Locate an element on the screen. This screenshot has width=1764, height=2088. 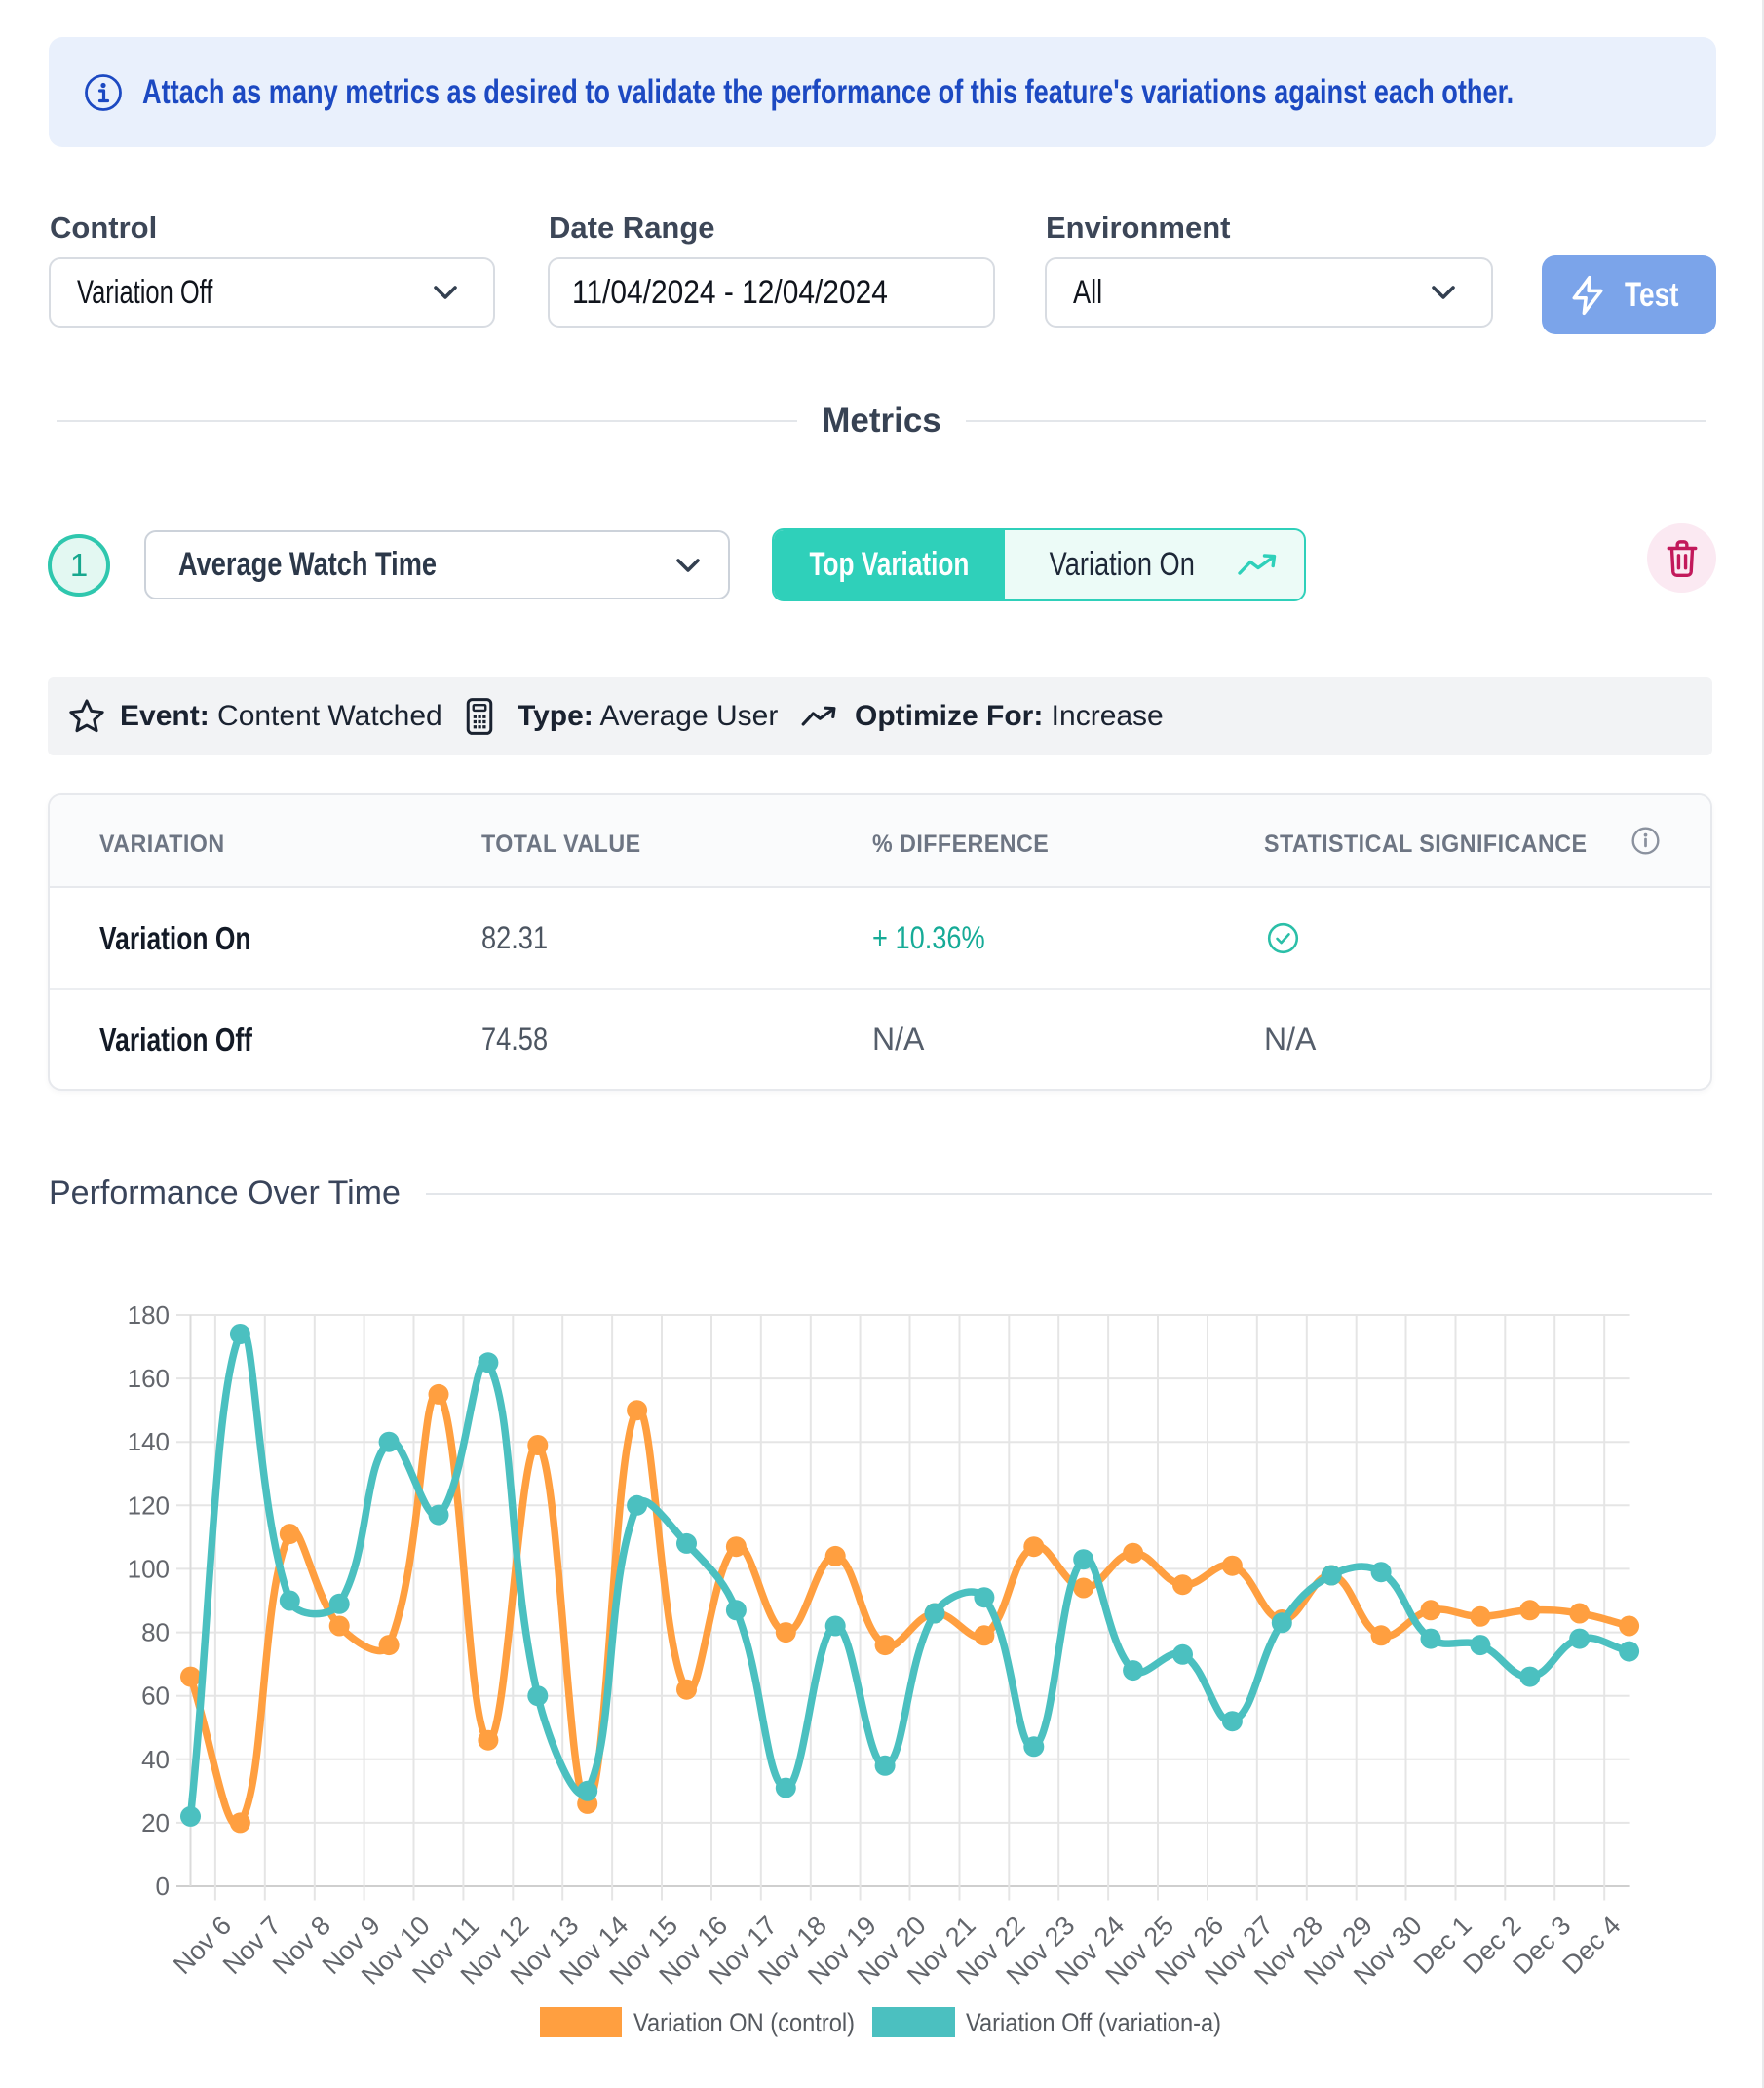
svg-text: 180 is located at coordinates (149, 1315).